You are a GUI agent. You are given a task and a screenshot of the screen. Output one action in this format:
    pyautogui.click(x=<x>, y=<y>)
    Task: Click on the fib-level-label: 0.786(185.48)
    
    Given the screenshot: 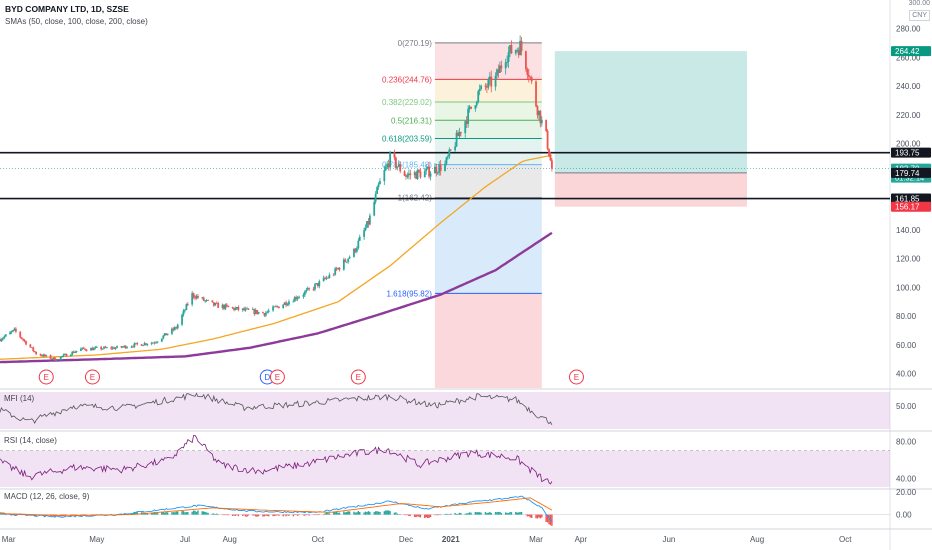 What is the action you would take?
    pyautogui.click(x=407, y=165)
    